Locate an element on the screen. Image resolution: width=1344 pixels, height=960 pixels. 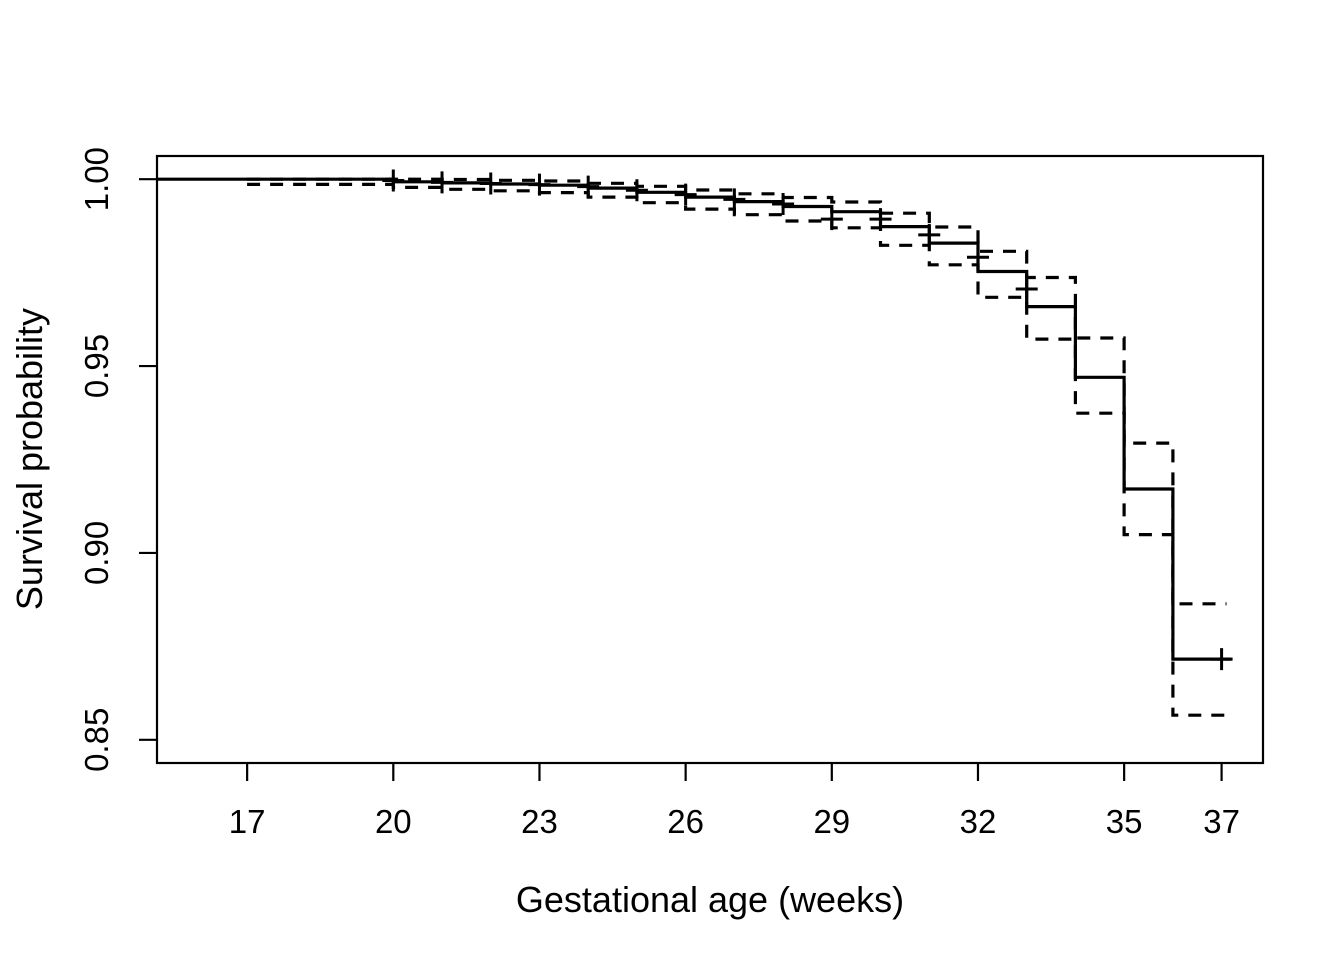
x-tick-label: 26 is located at coordinates (685, 821).